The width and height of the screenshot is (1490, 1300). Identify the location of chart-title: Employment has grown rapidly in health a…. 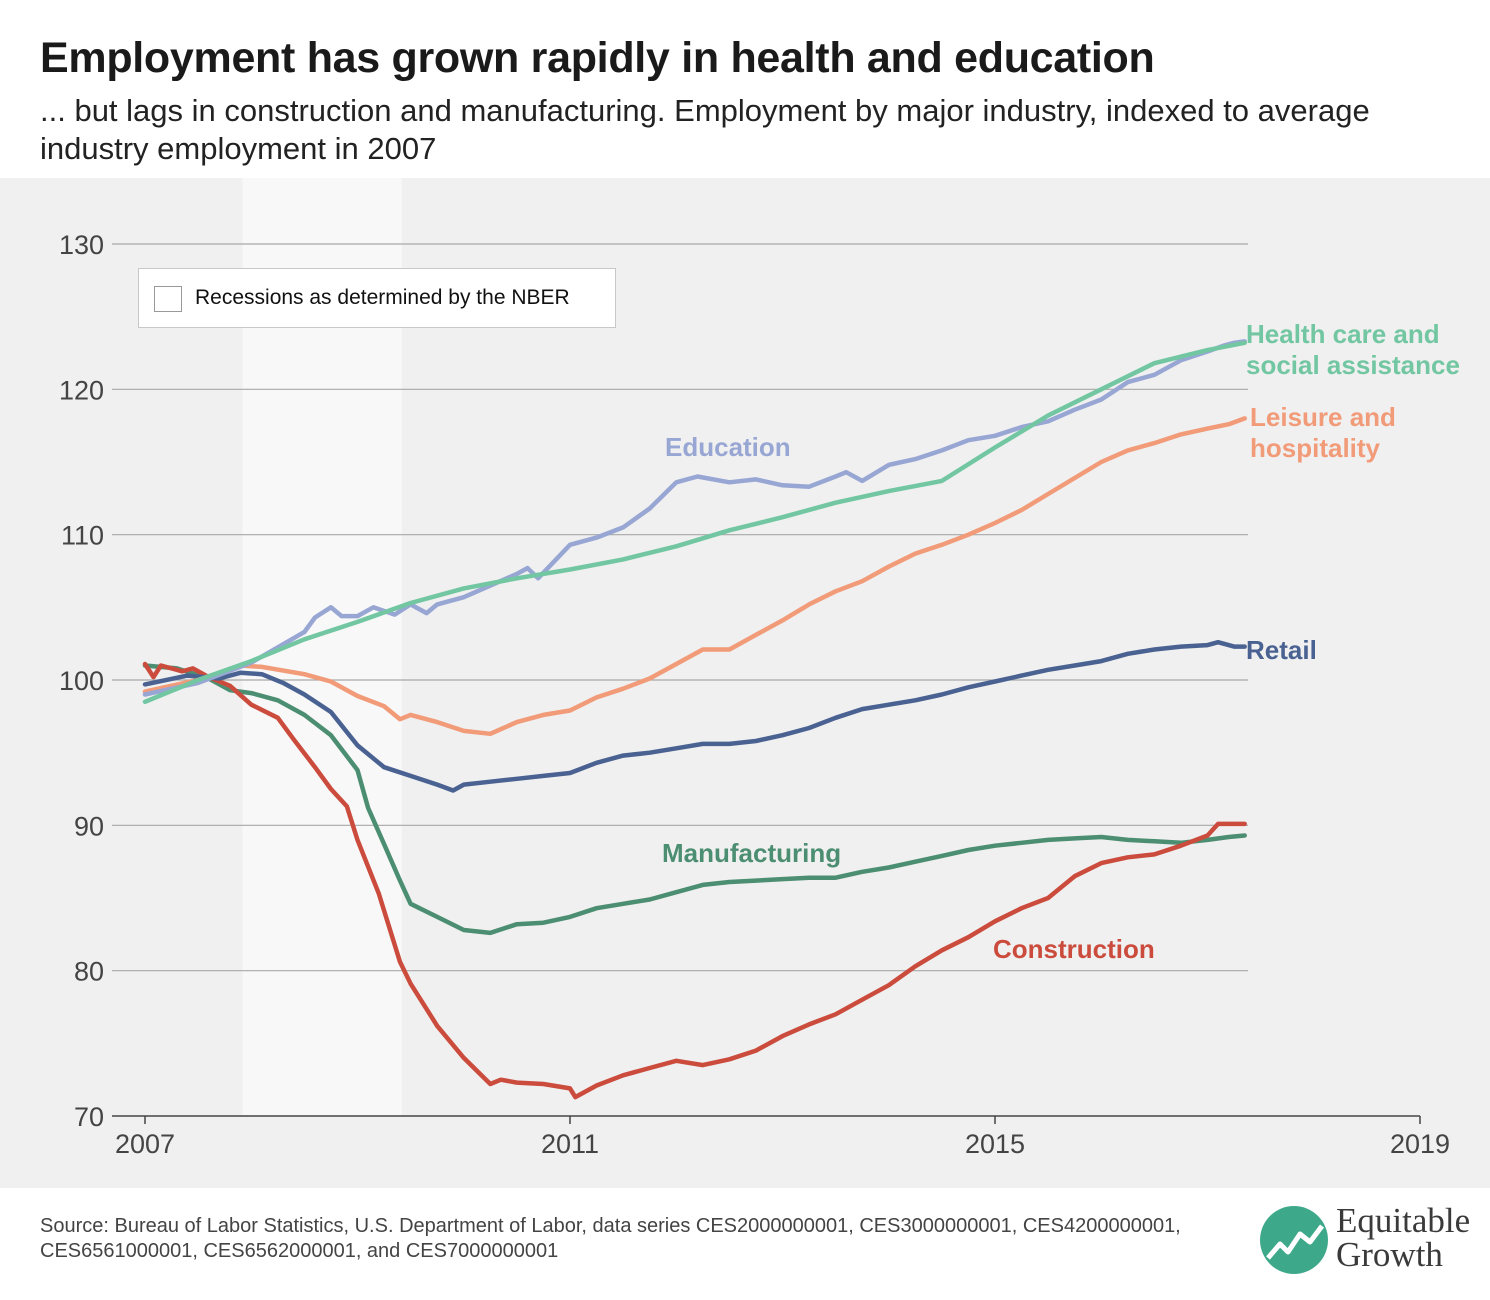
(597, 58).